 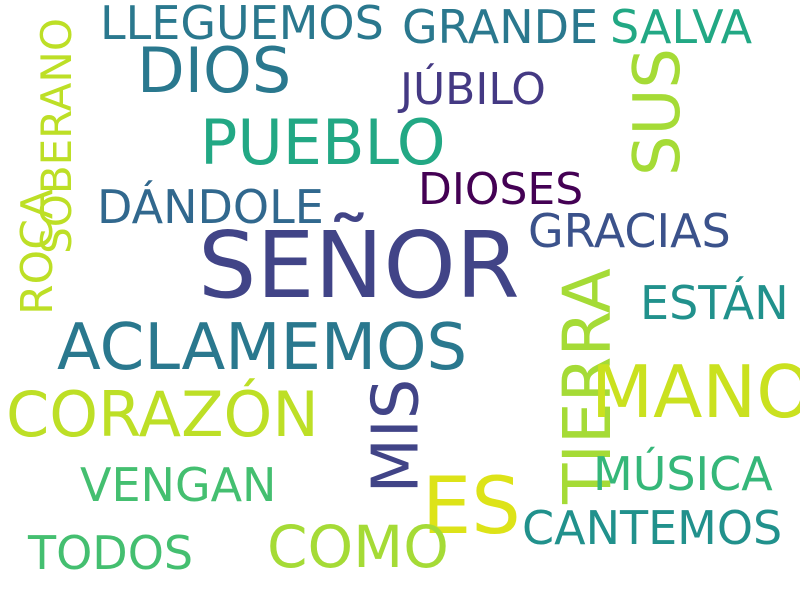 What do you see at coordinates (242, 25) in the screenshot?
I see `word-lleguemos: LLEGUEMOS` at bounding box center [242, 25].